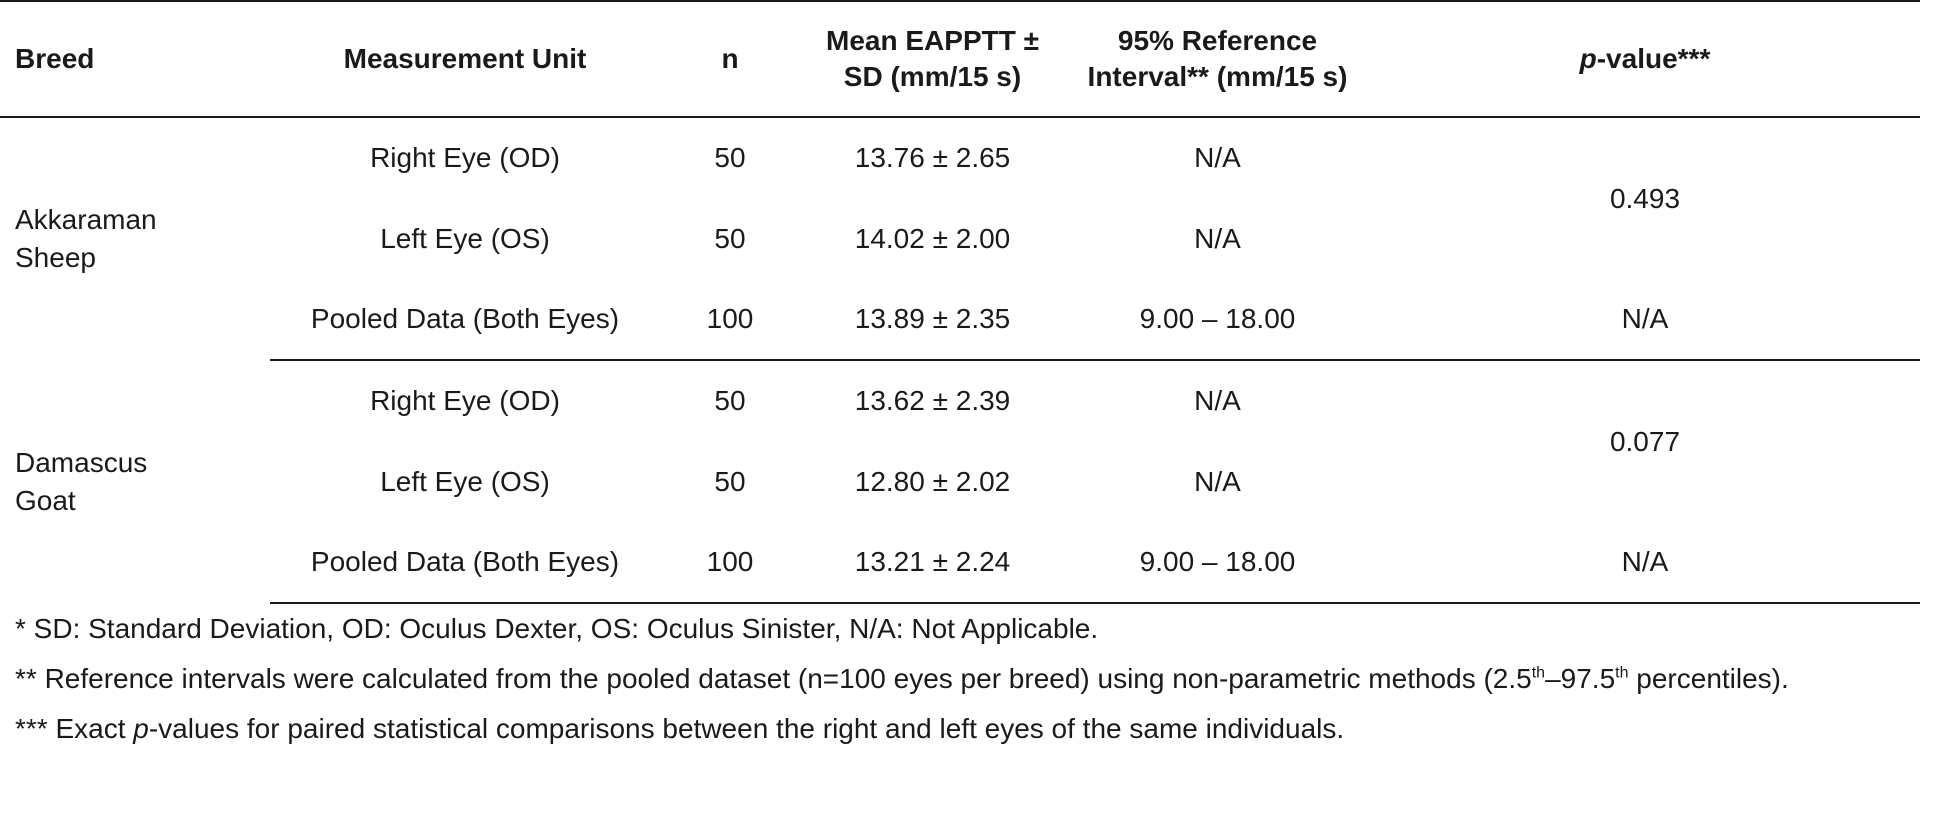 The image size is (1936, 836). Describe the element at coordinates (1217, 40) in the screenshot. I see `header-ri-line1: 95% Reference` at that location.